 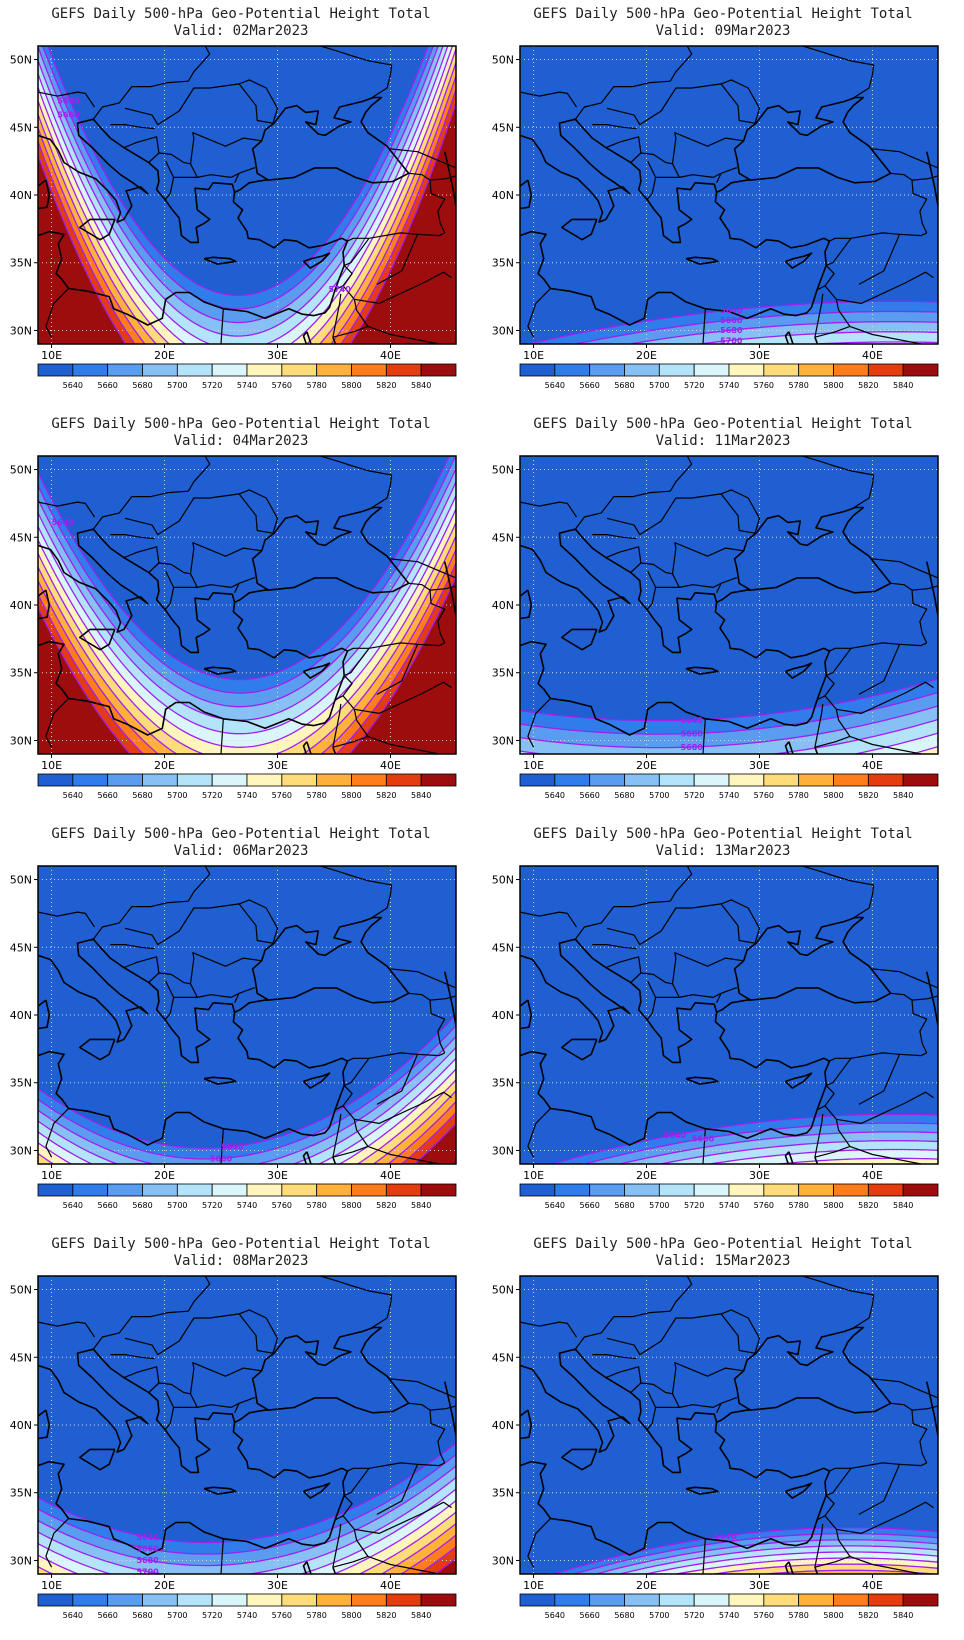 What do you see at coordinates (833, 385) in the screenshot?
I see `legend-level-label: 5800` at bounding box center [833, 385].